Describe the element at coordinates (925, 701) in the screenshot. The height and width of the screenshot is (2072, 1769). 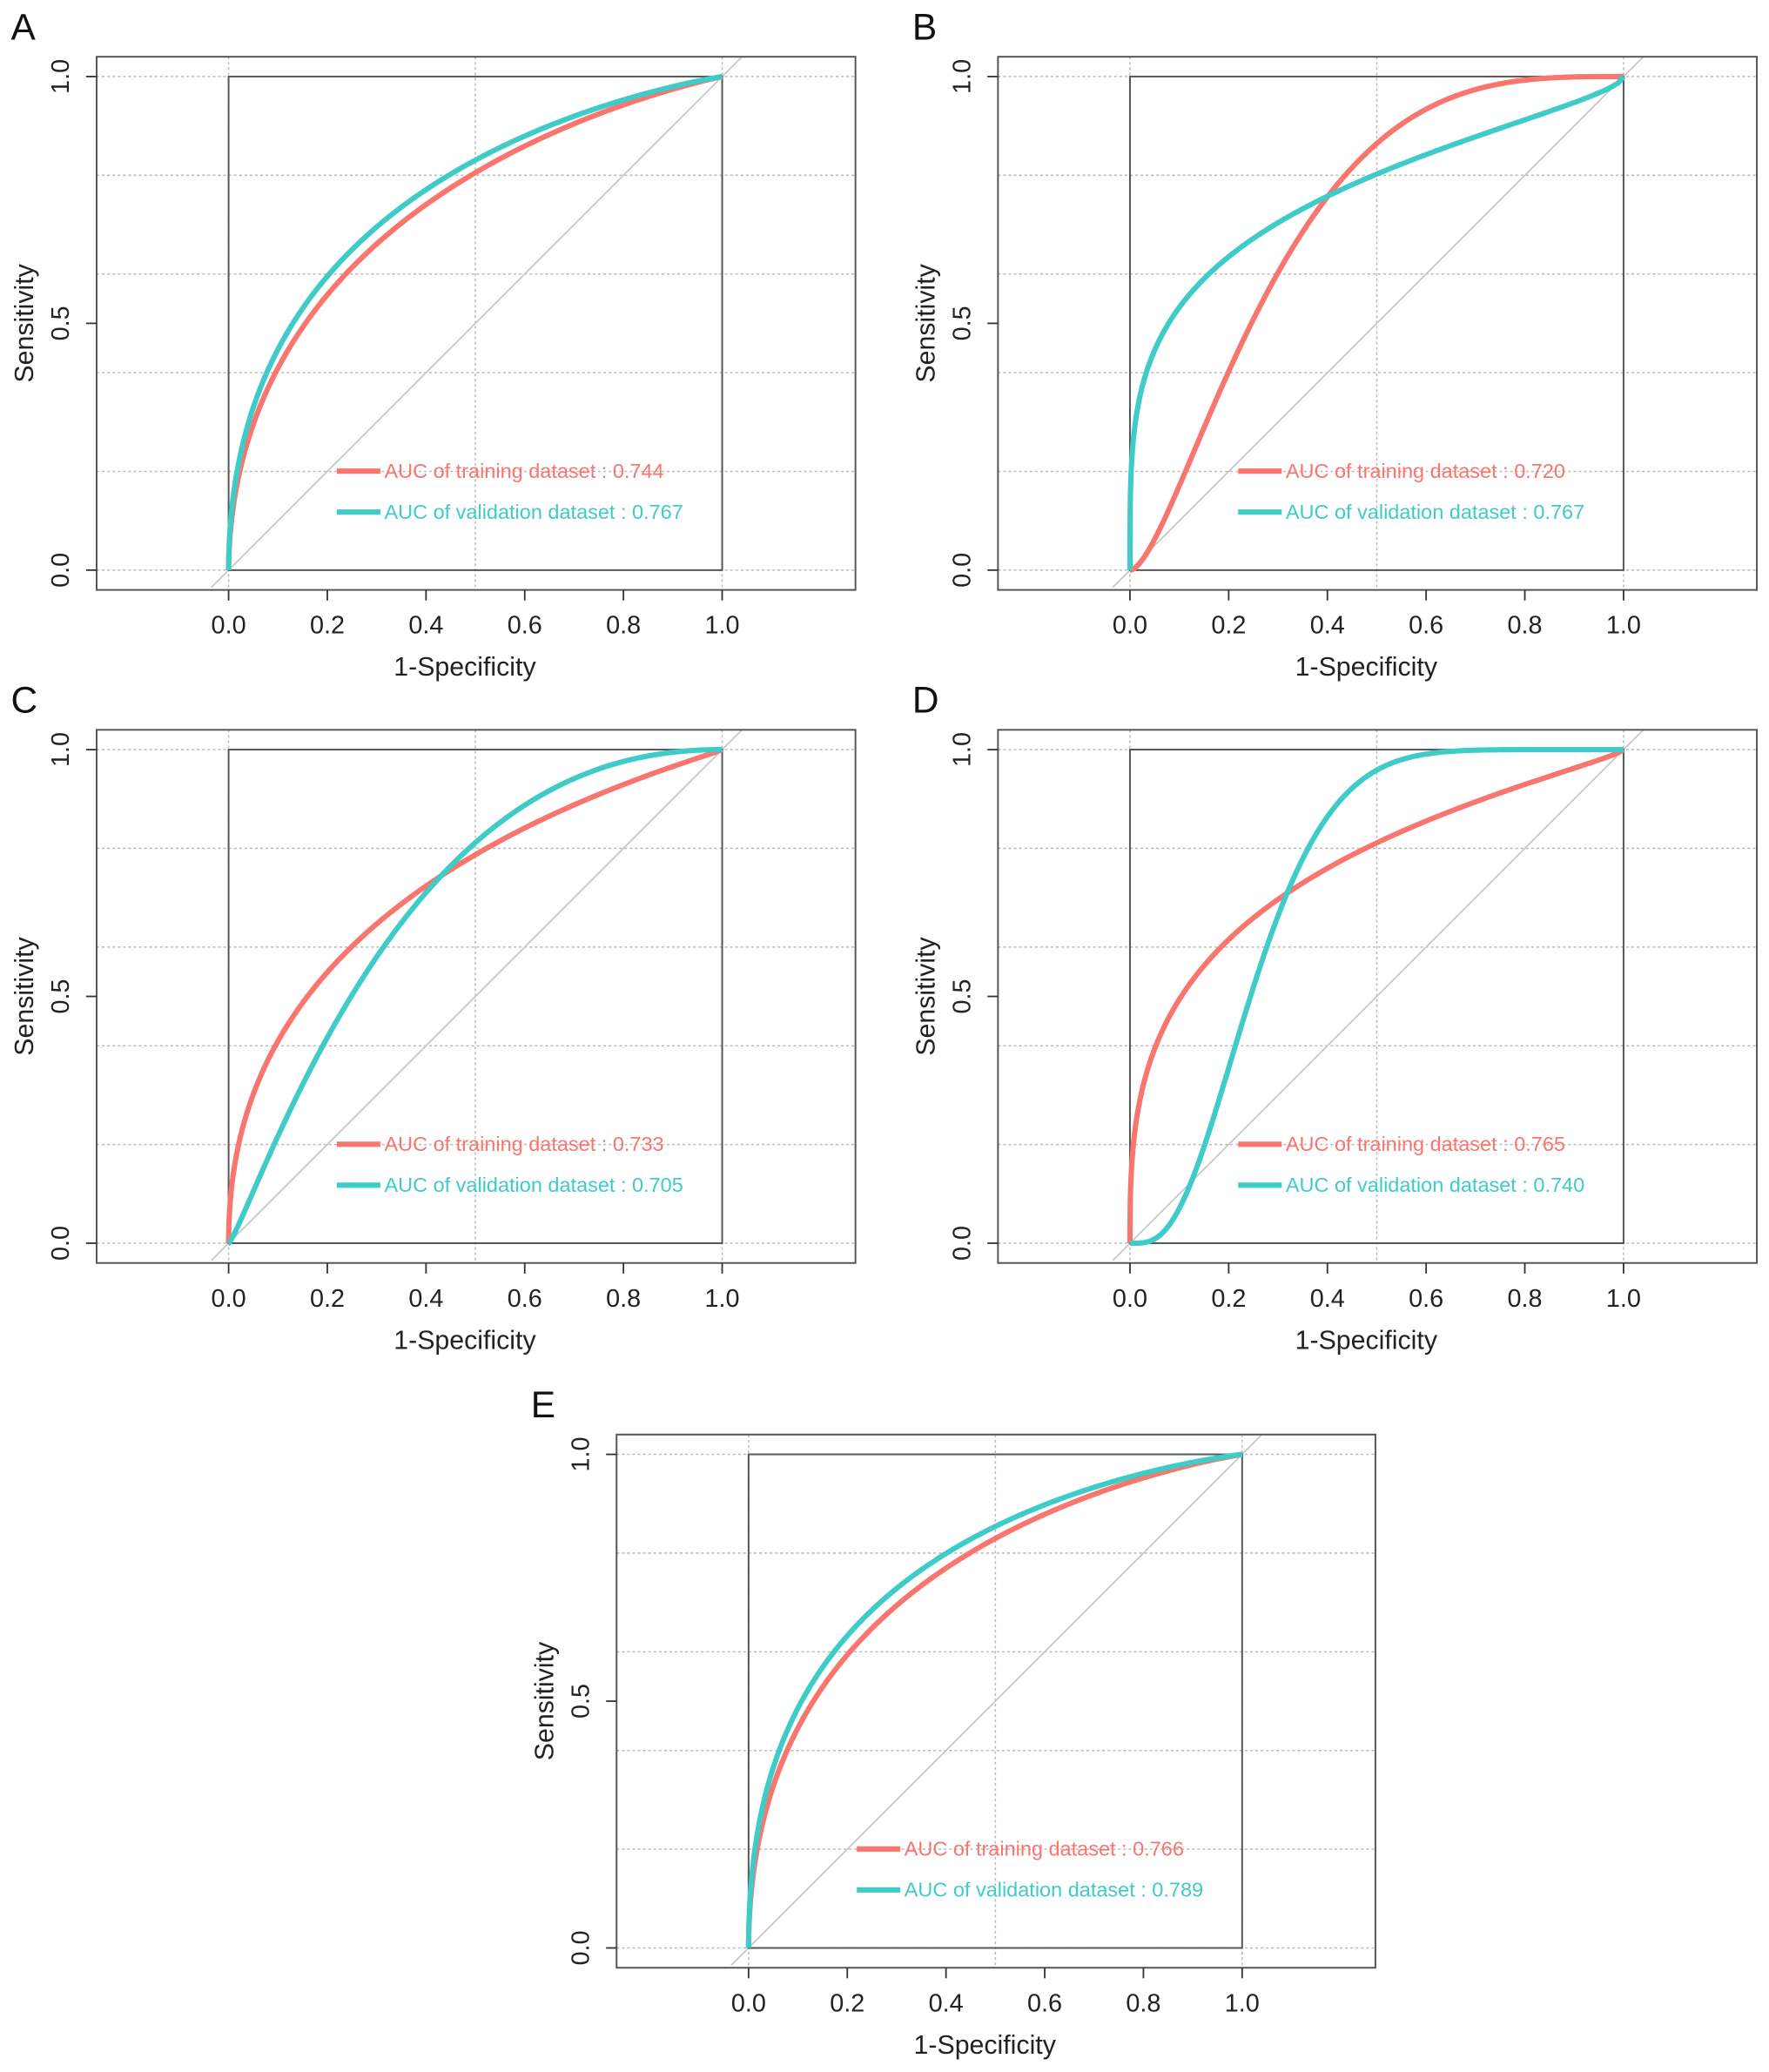
I see `panel-label: D` at that location.